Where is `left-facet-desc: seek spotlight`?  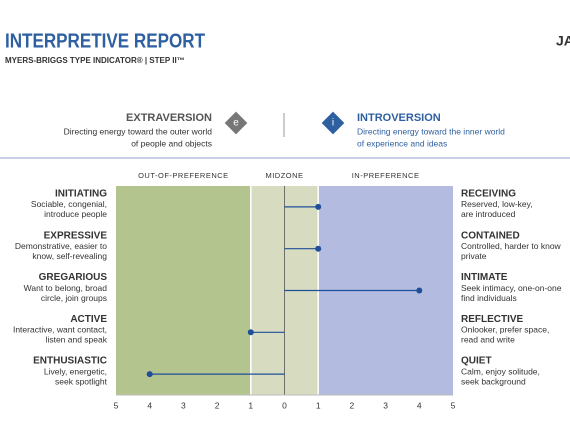 left-facet-desc: seek spotlight is located at coordinates (81, 381).